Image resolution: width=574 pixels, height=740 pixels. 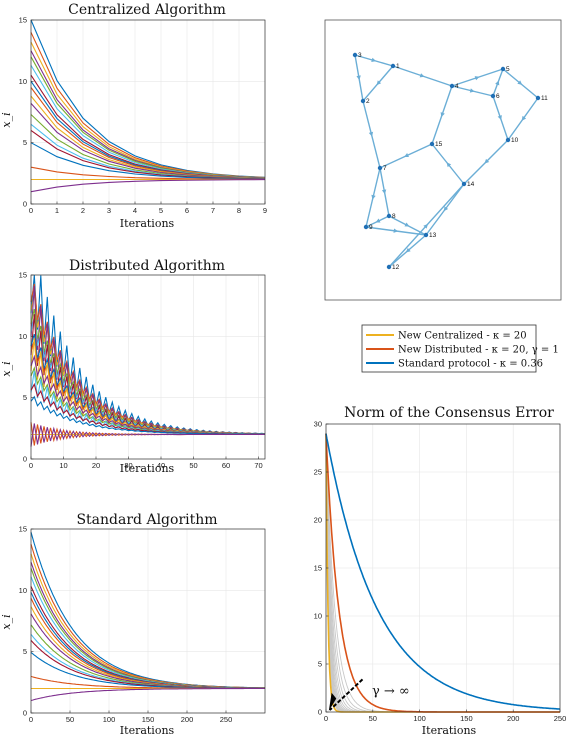 I want to click on centralized-xtick-label: 9, so click(x=265, y=210).